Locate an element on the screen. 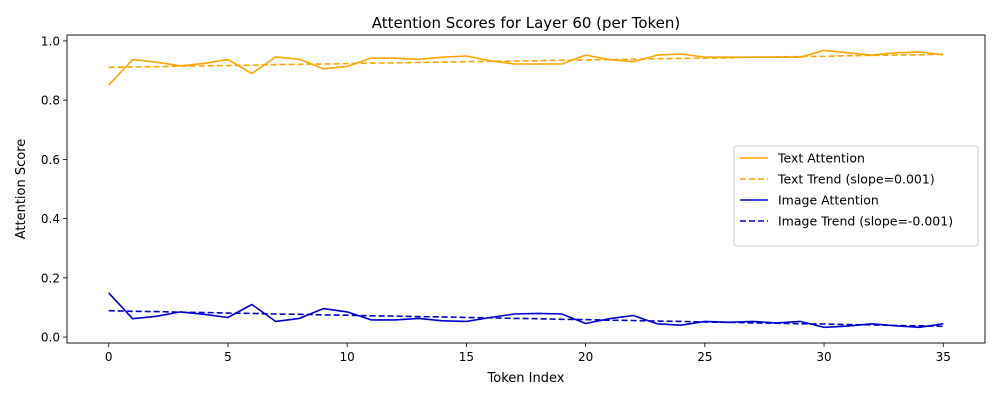  y-axis: 0.0 0.2 0.4 0.6 0.8 1.0 is located at coordinates (54, 189).